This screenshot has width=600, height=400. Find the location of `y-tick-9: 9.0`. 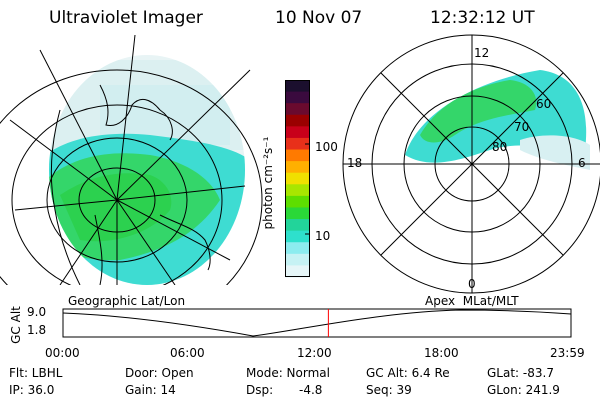

y-tick-9: 9.0 is located at coordinates (37, 312).